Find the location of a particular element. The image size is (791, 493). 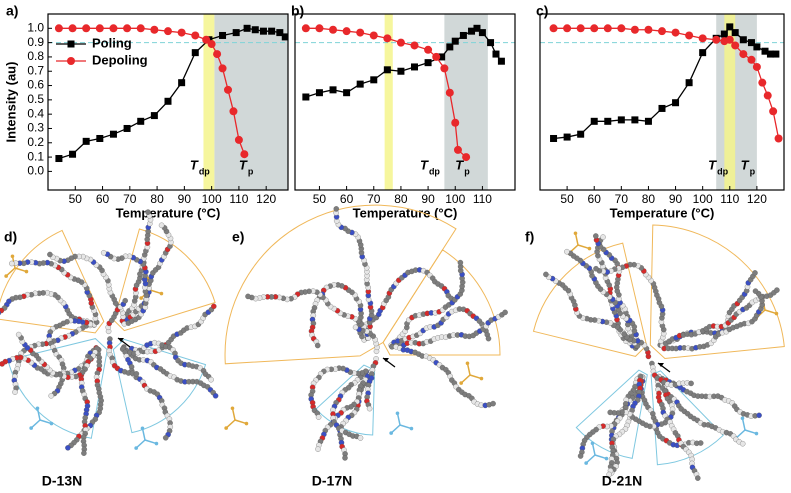

annotation-subscript: dp is located at coordinates (434, 171).